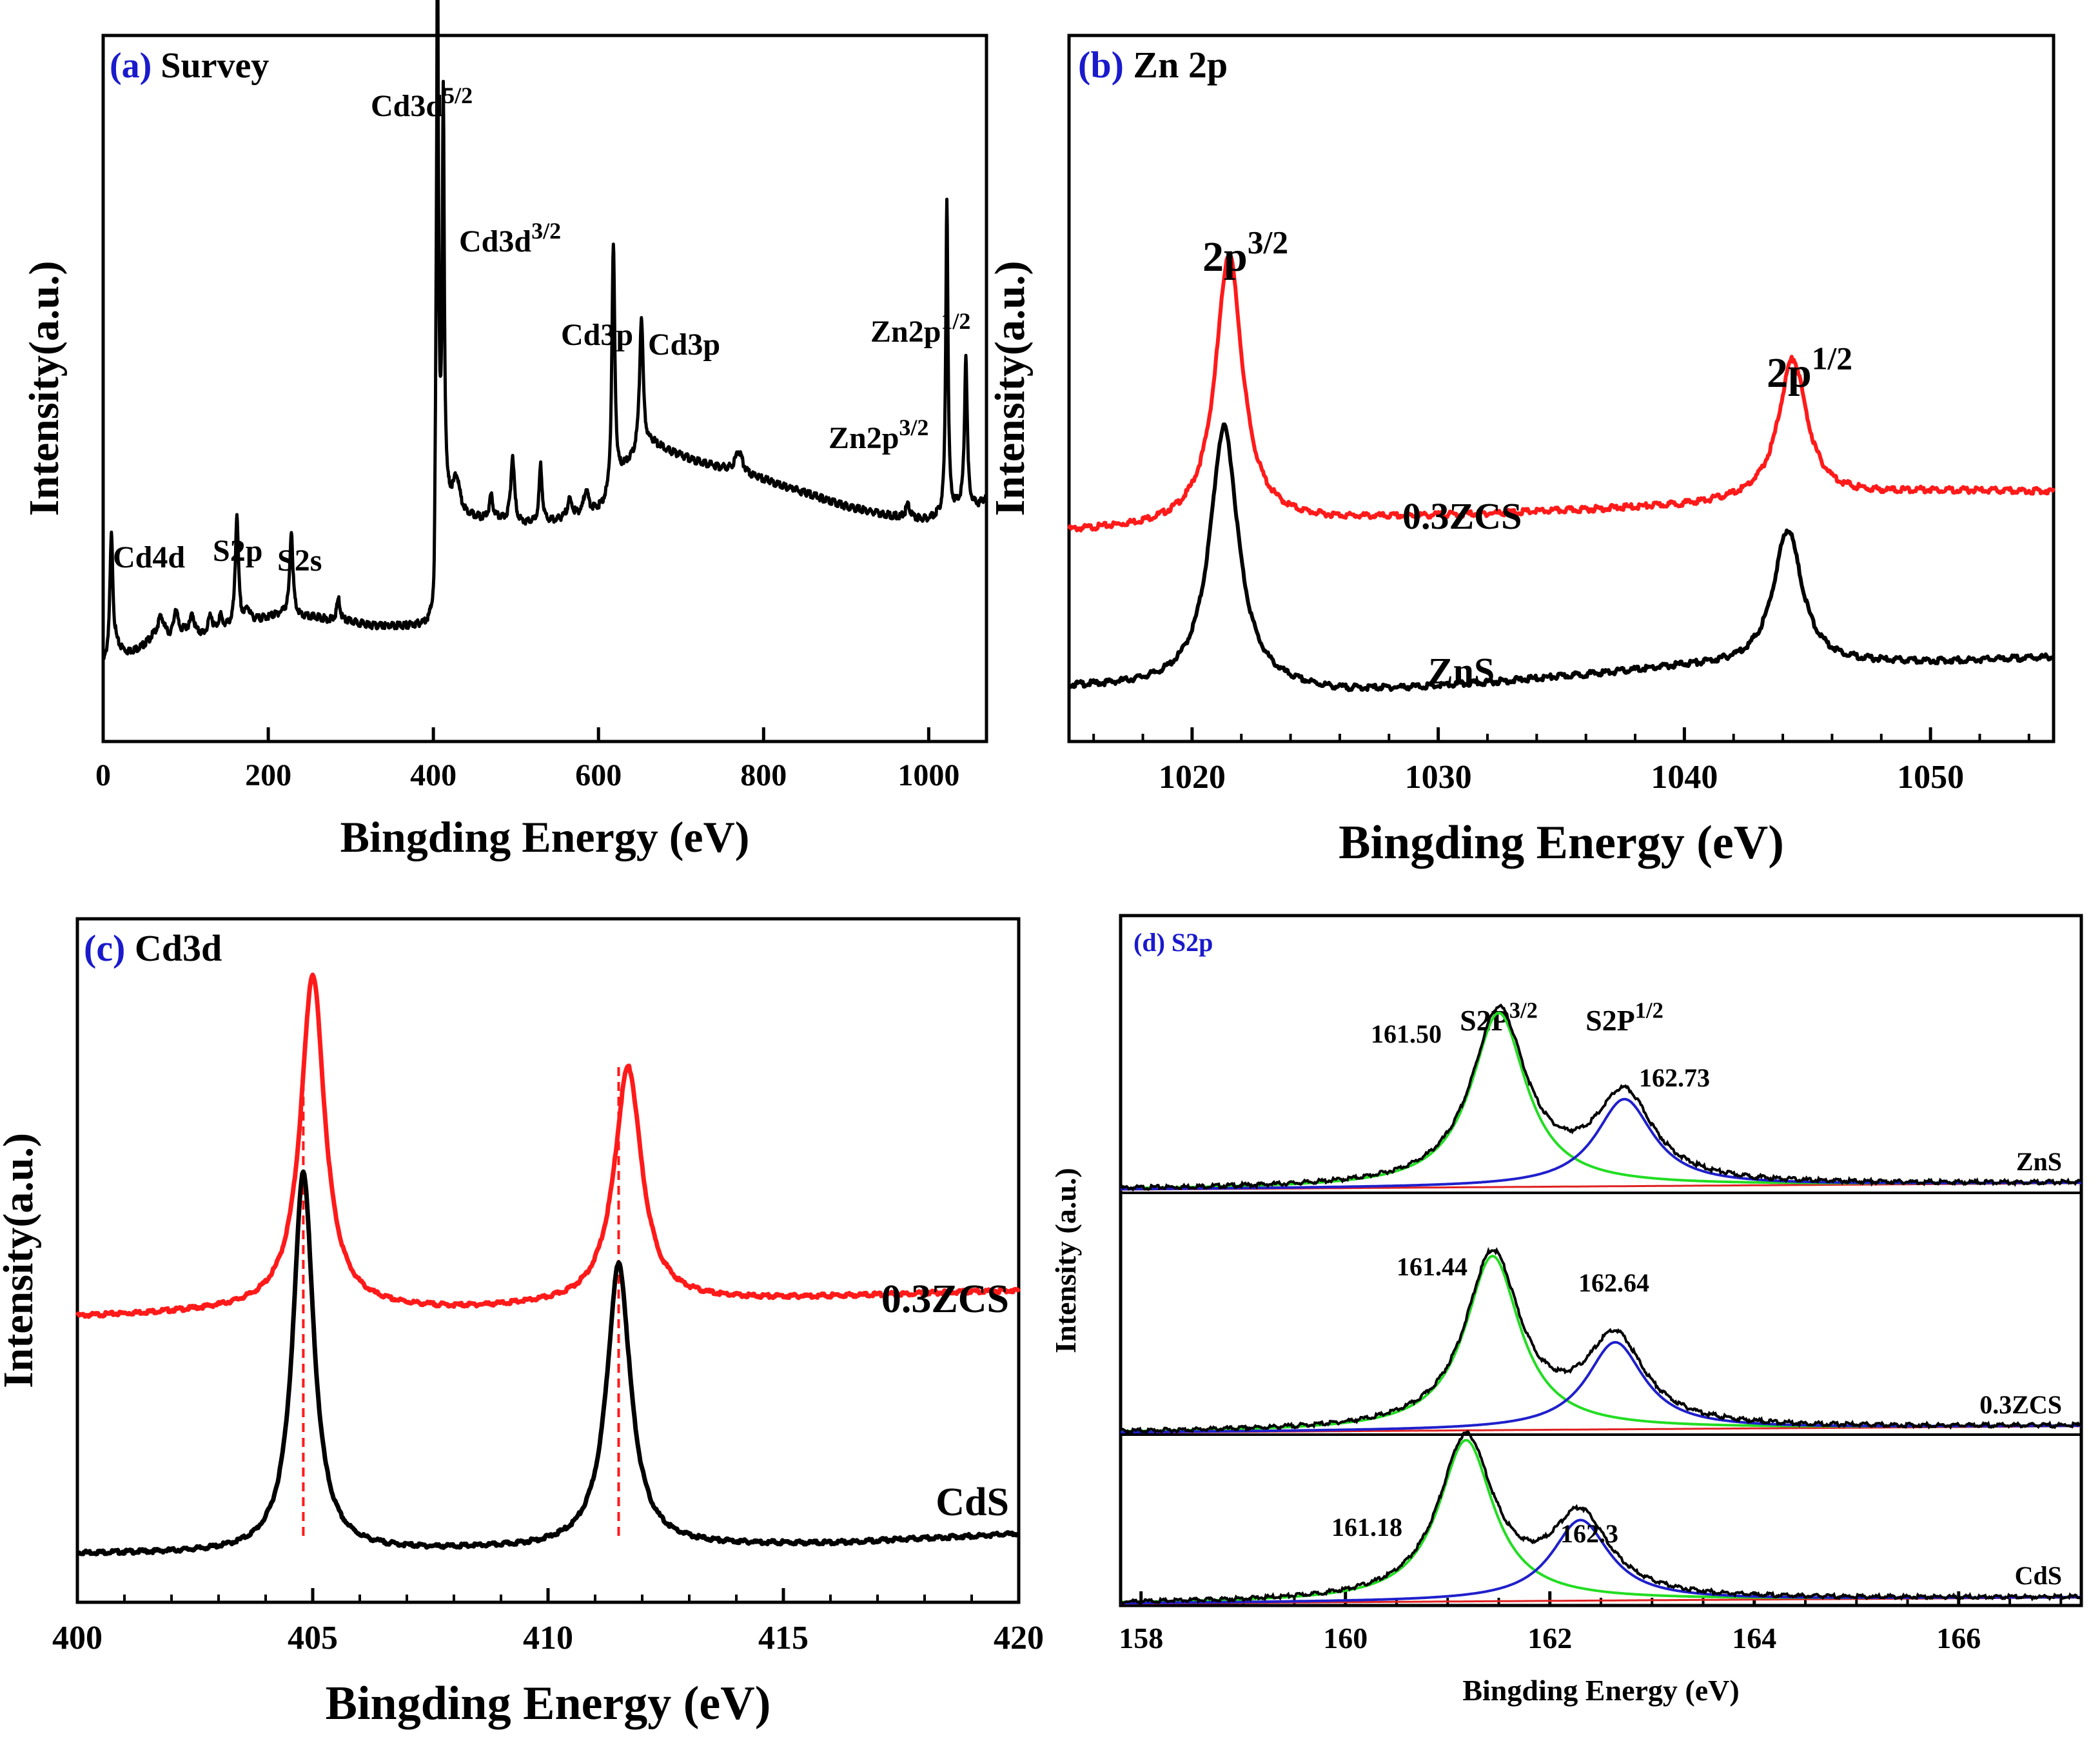 The image size is (2100, 1748). I want to click on panel-d-x-tick-label: 162, so click(1549, 1639).